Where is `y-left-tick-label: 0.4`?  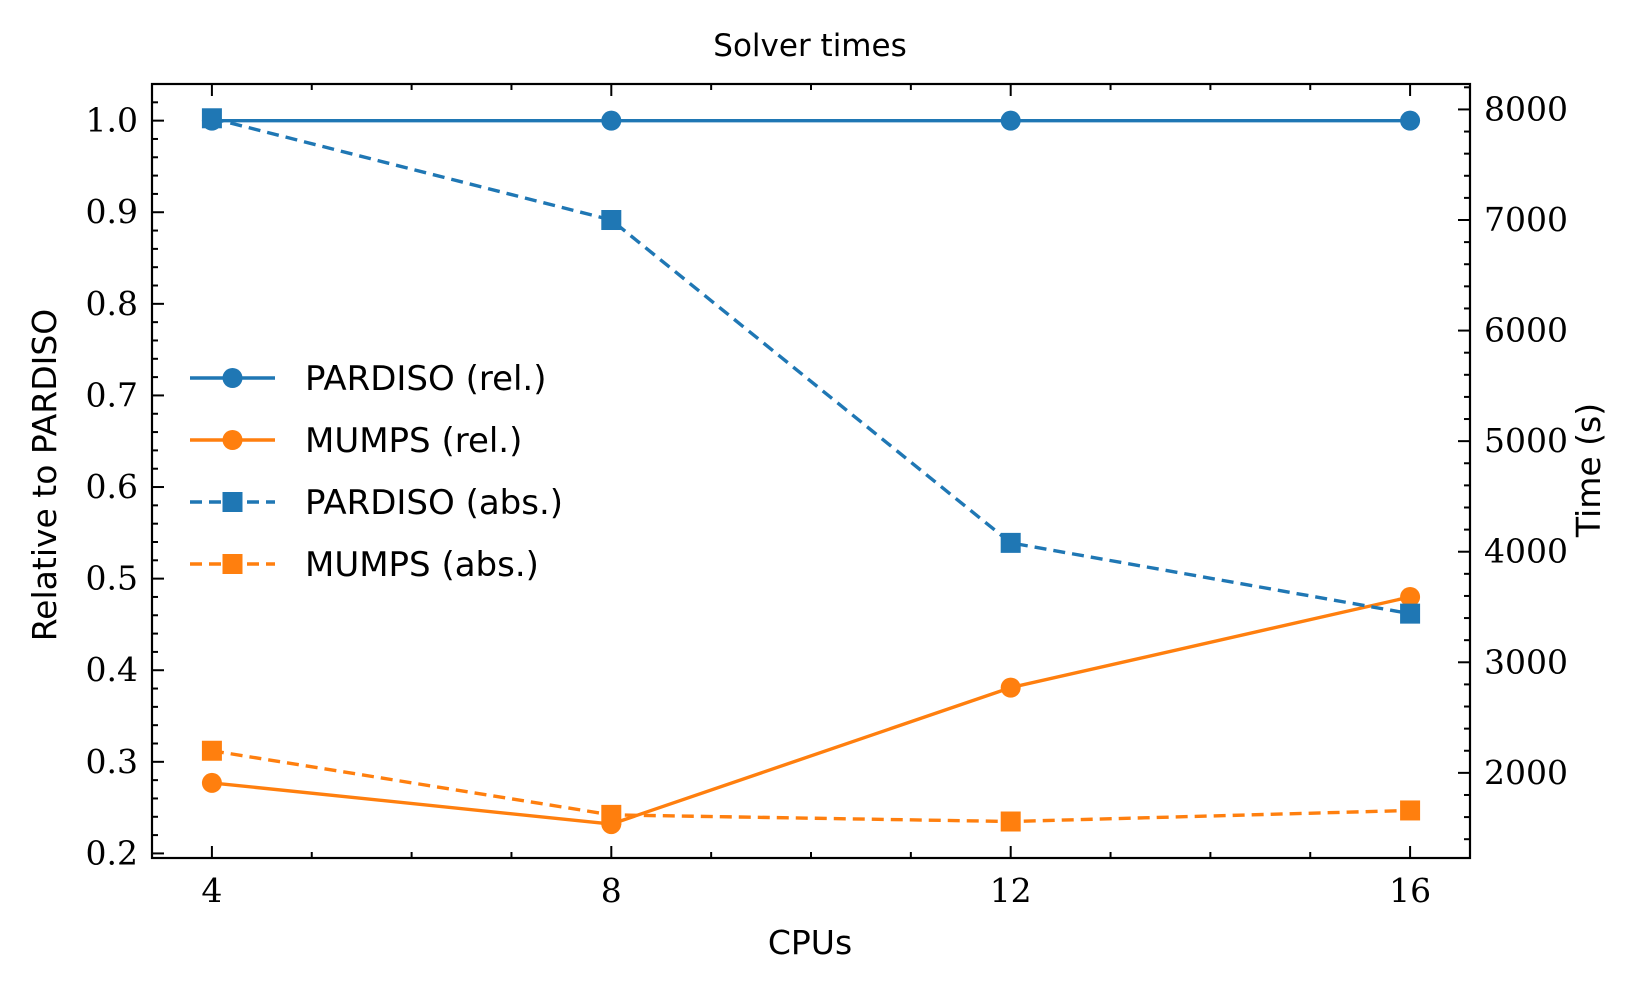 y-left-tick-label: 0.4 is located at coordinates (112, 669).